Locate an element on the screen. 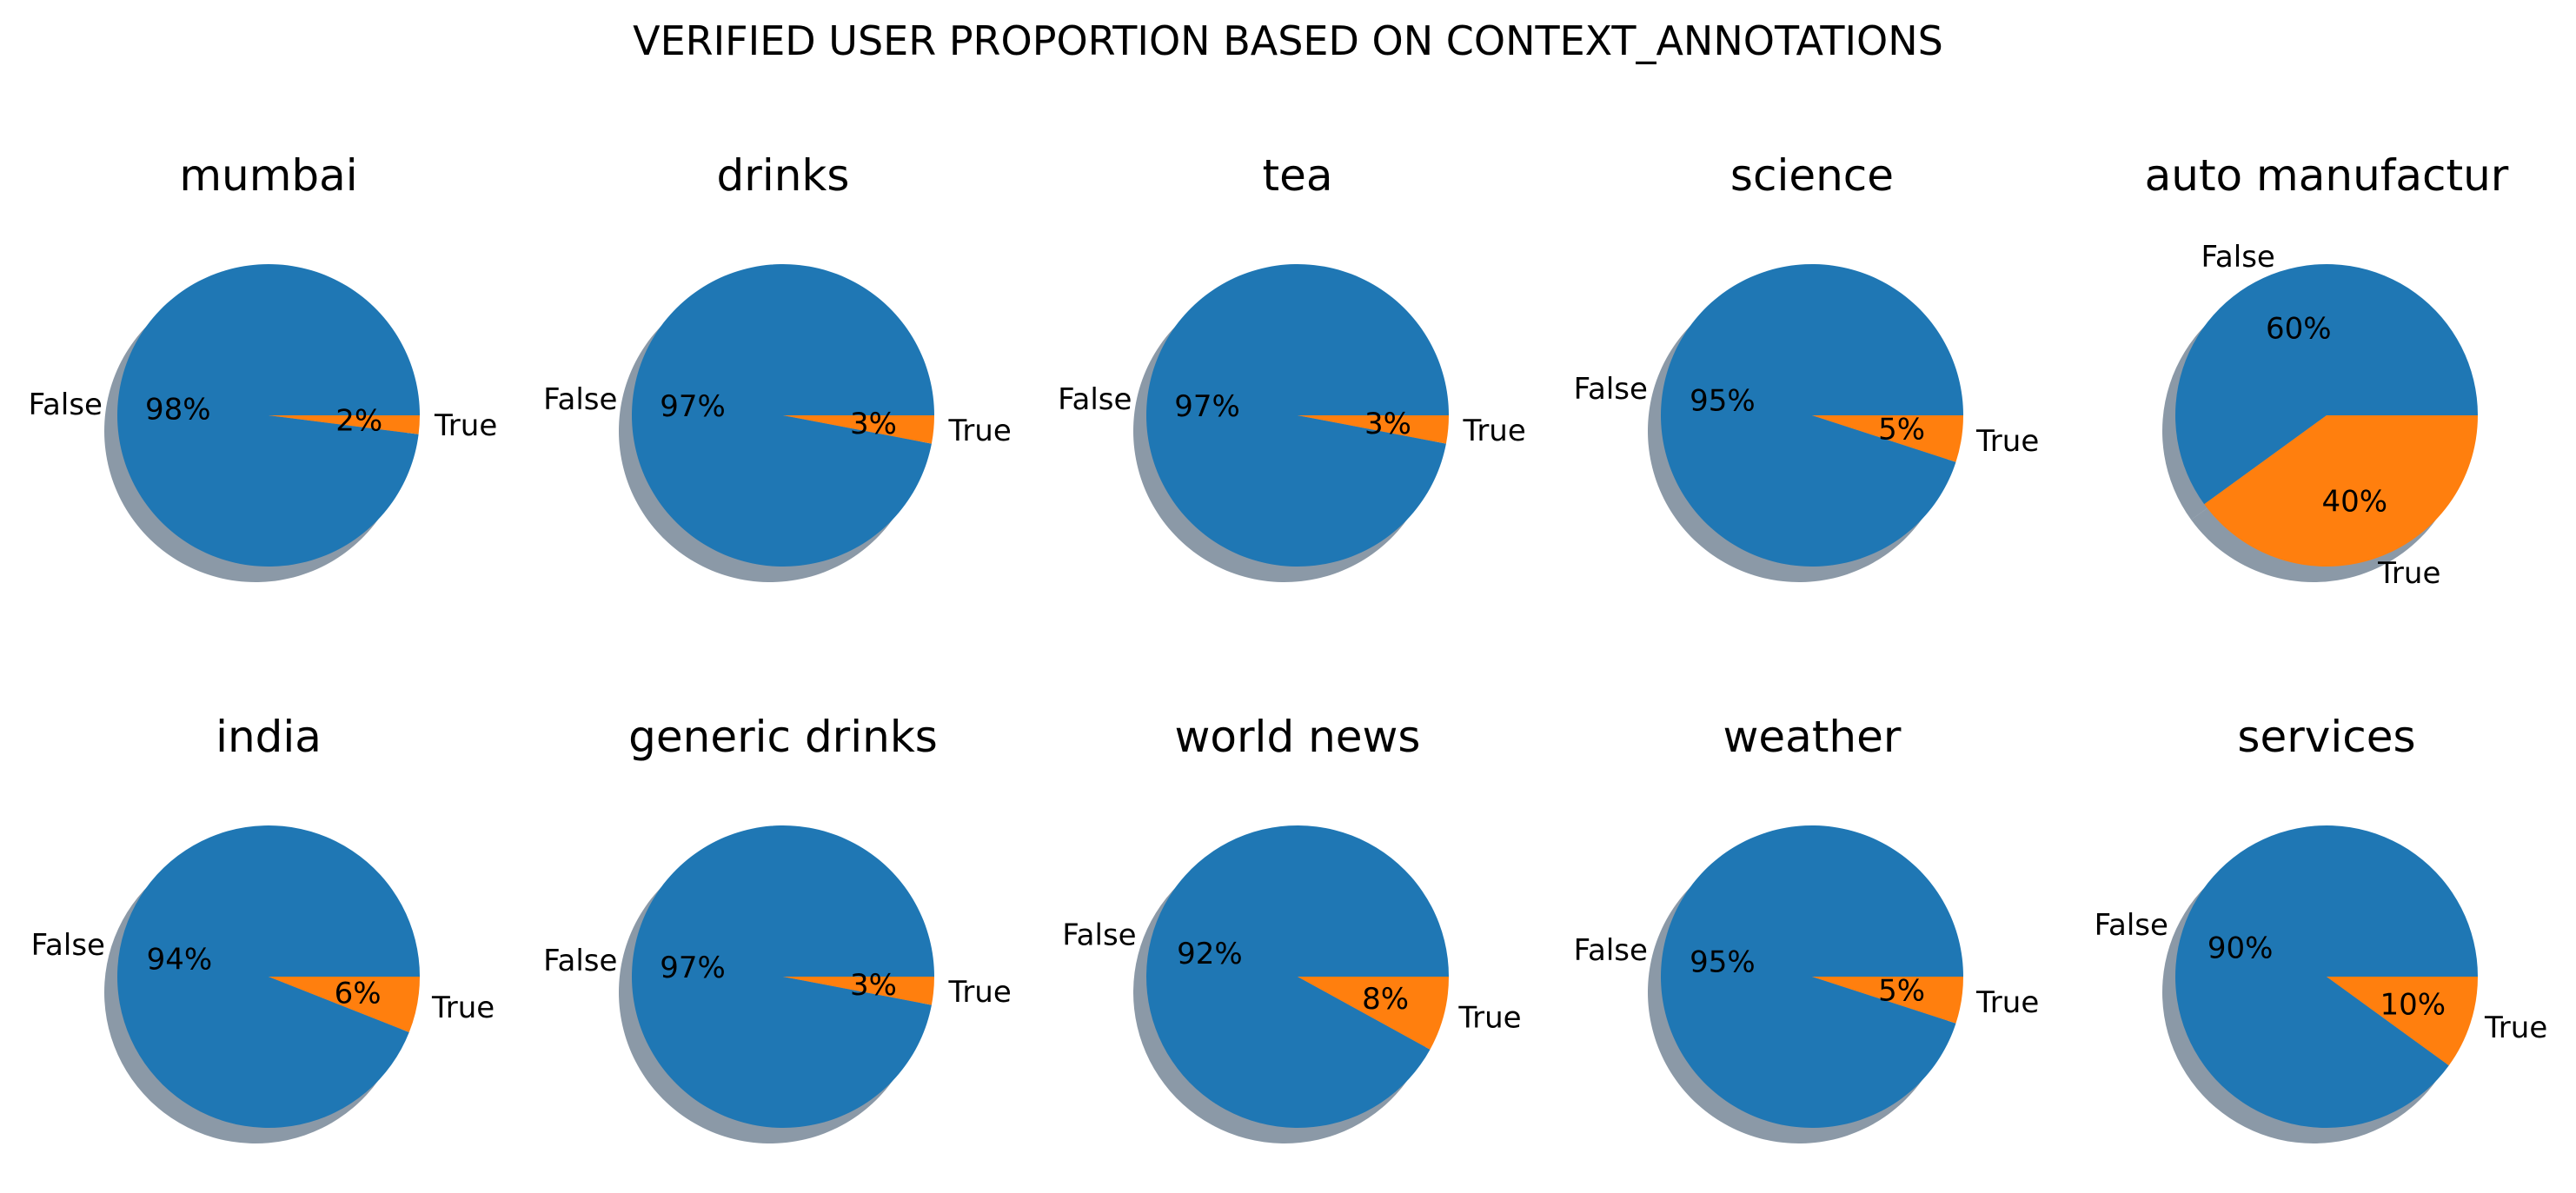  pie-chart-8: world news False 92% True 8% is located at coordinates (1292, 927).